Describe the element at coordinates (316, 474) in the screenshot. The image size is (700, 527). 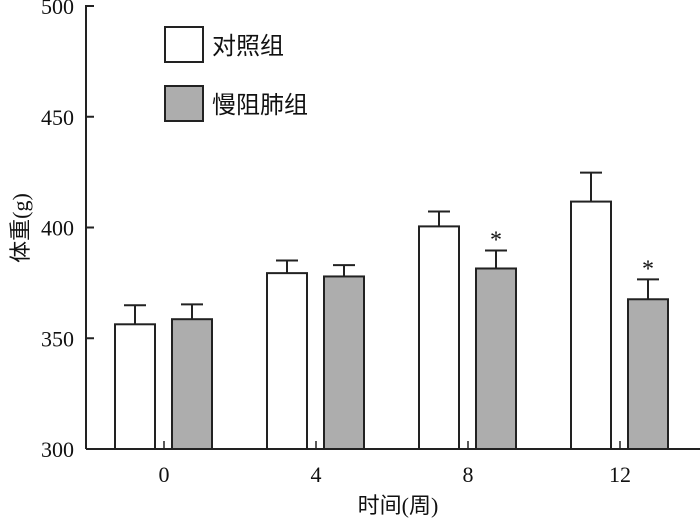
I see `x-tick-label: 4` at that location.